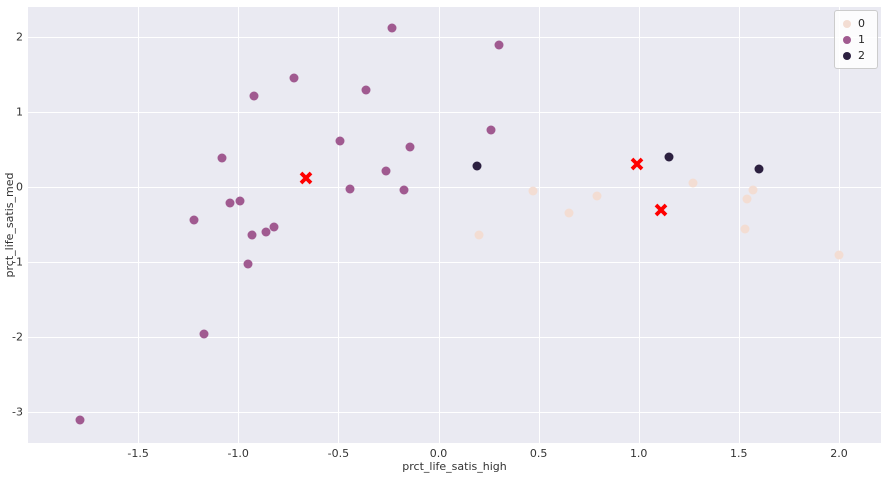 The image size is (887, 482). I want to click on y-tick-label: 0, so click(19, 187).